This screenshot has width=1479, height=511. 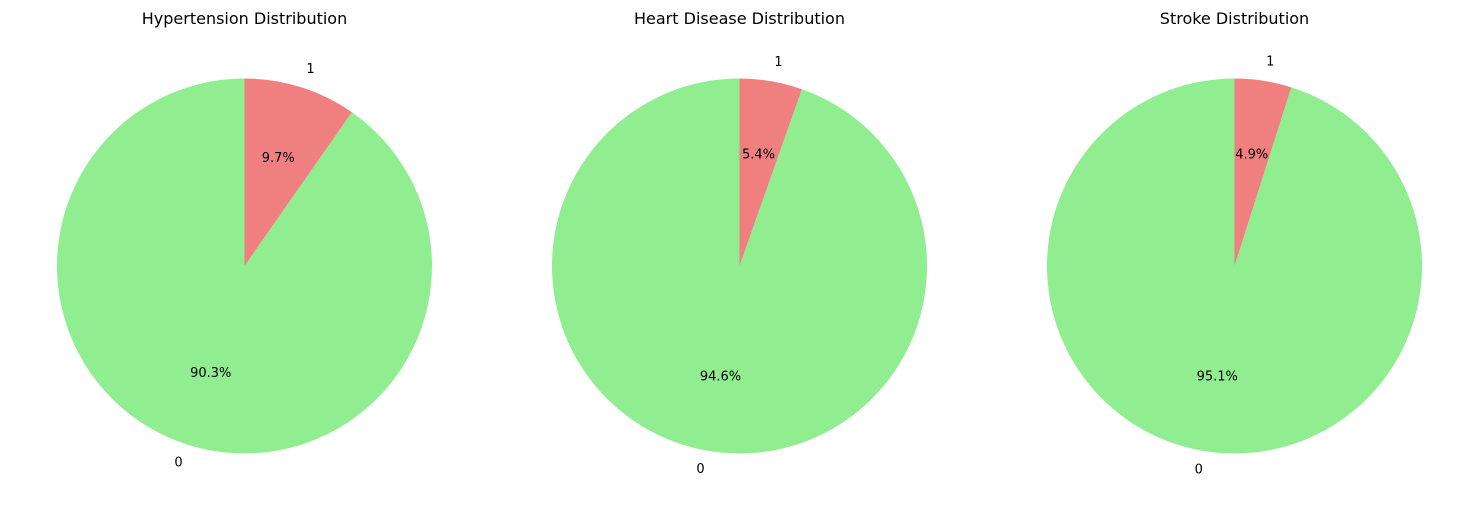 I want to click on chart-title: Stroke Distribution, so click(x=1234, y=18).